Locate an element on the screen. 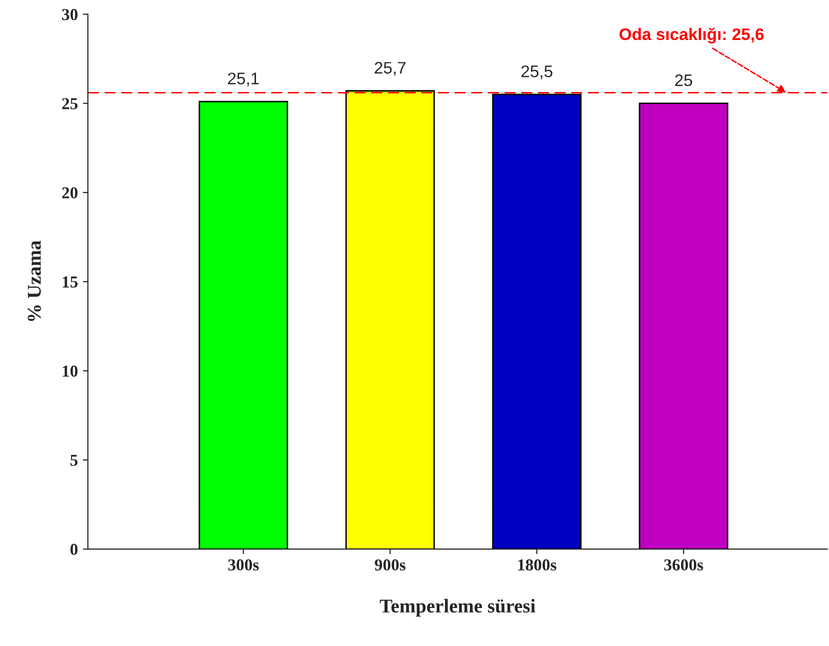  data-label: 25 is located at coordinates (683, 80).